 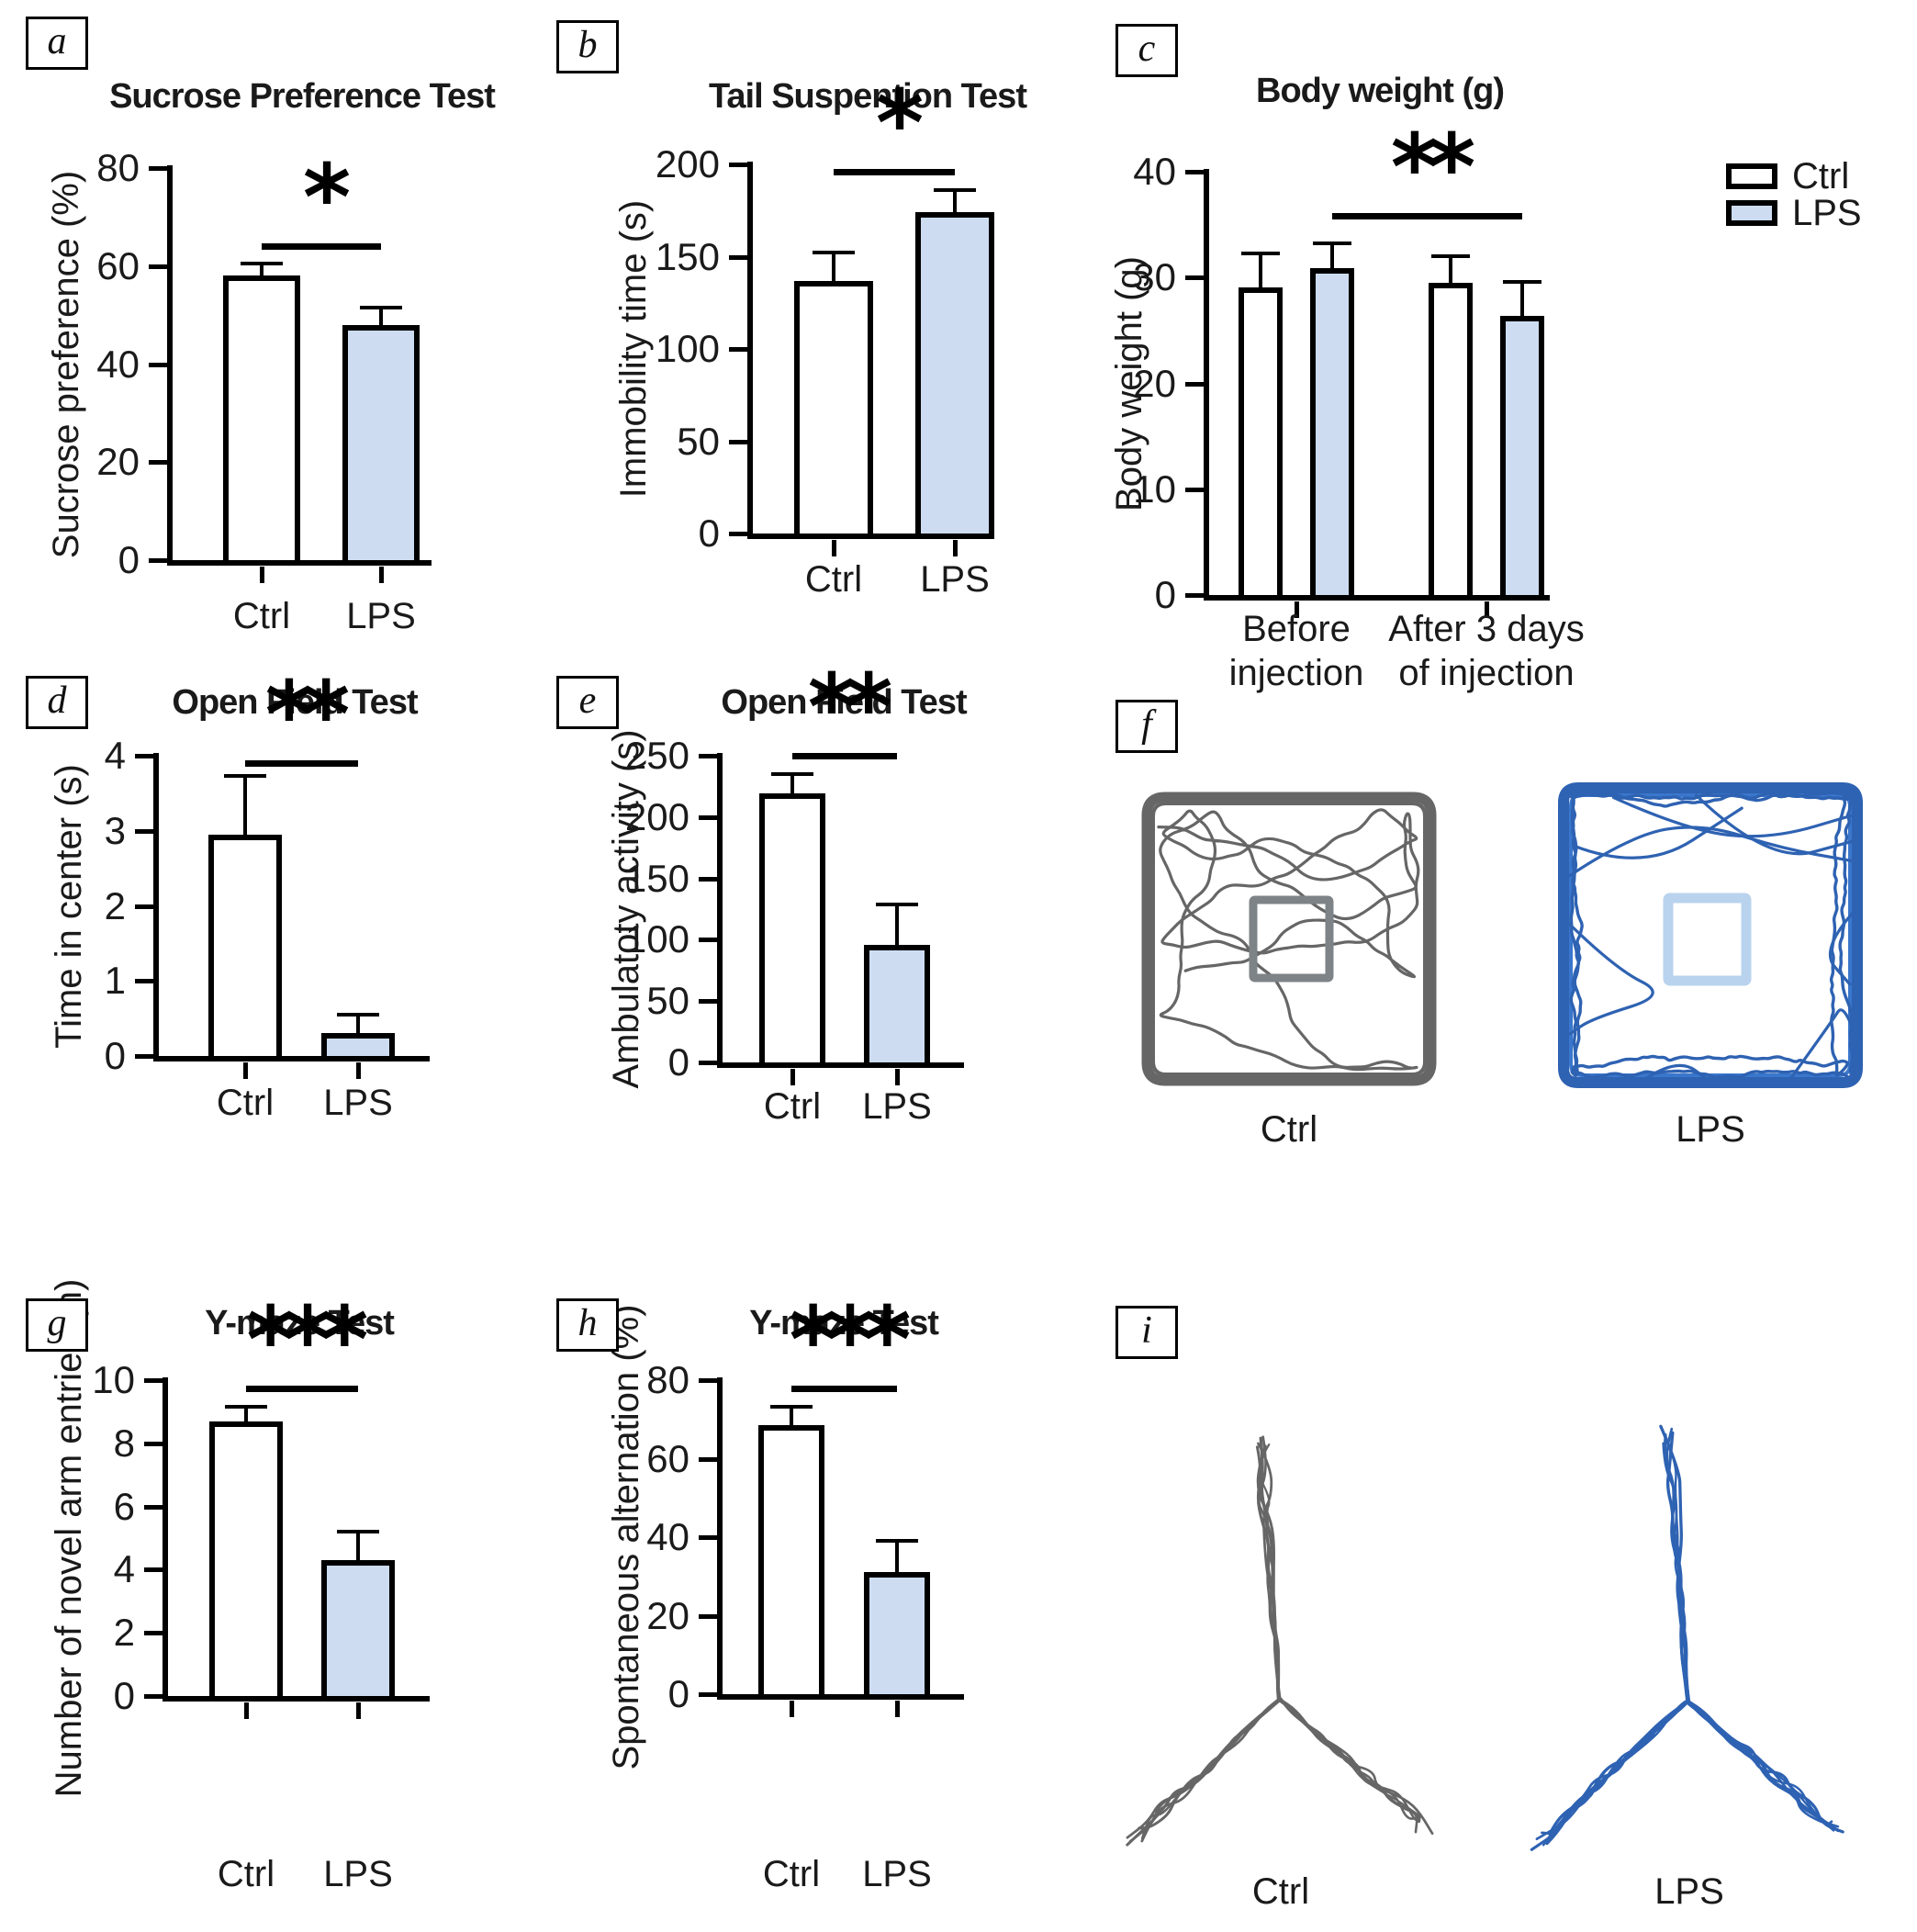 What do you see at coordinates (57, 41) in the screenshot?
I see `panel-tag-letter: a` at bounding box center [57, 41].